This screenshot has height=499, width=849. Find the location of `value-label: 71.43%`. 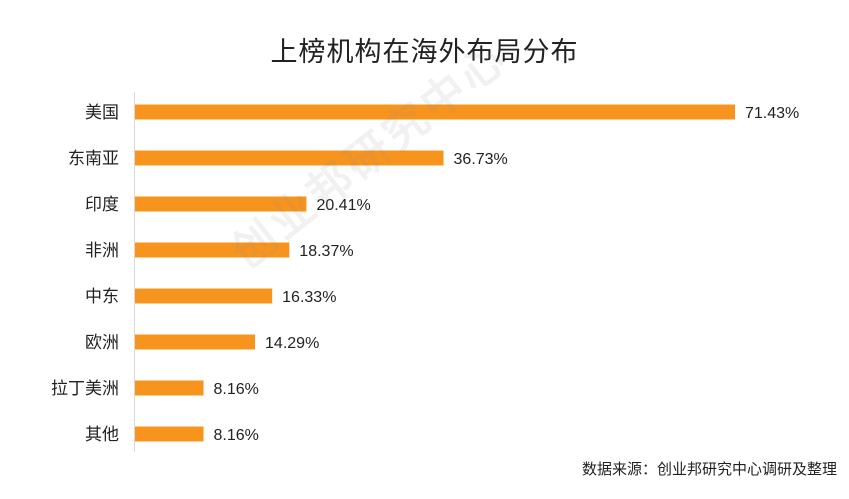

value-label: 71.43% is located at coordinates (772, 113).